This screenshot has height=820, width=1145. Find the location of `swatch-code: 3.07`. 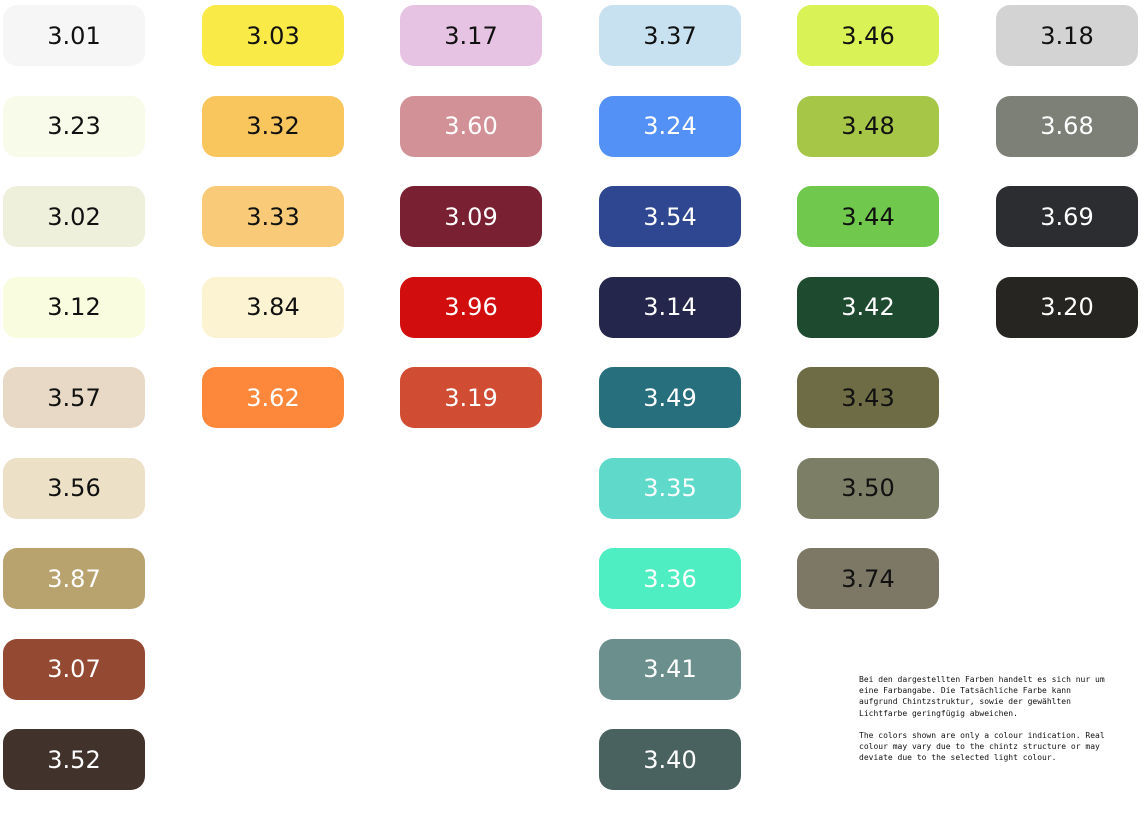

swatch-code: 3.07 is located at coordinates (74, 669).